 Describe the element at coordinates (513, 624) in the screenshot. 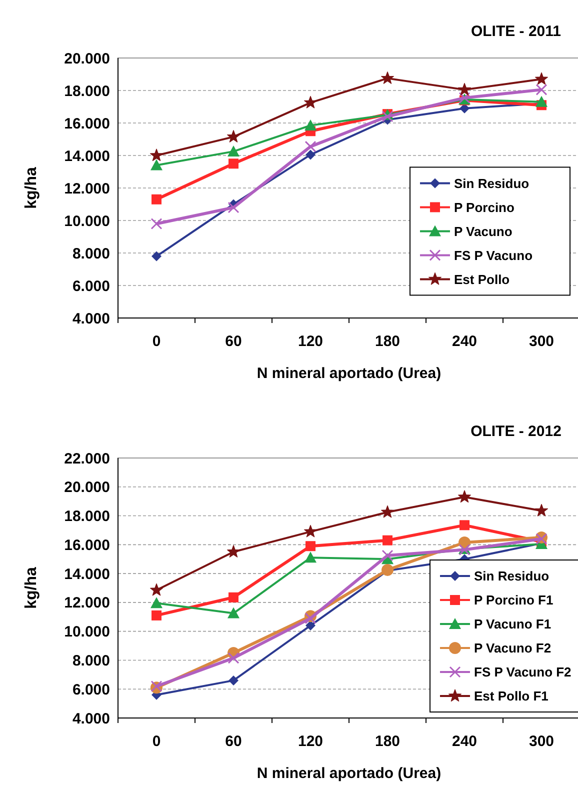

I see `legend-label: P Vacuno F1` at that location.